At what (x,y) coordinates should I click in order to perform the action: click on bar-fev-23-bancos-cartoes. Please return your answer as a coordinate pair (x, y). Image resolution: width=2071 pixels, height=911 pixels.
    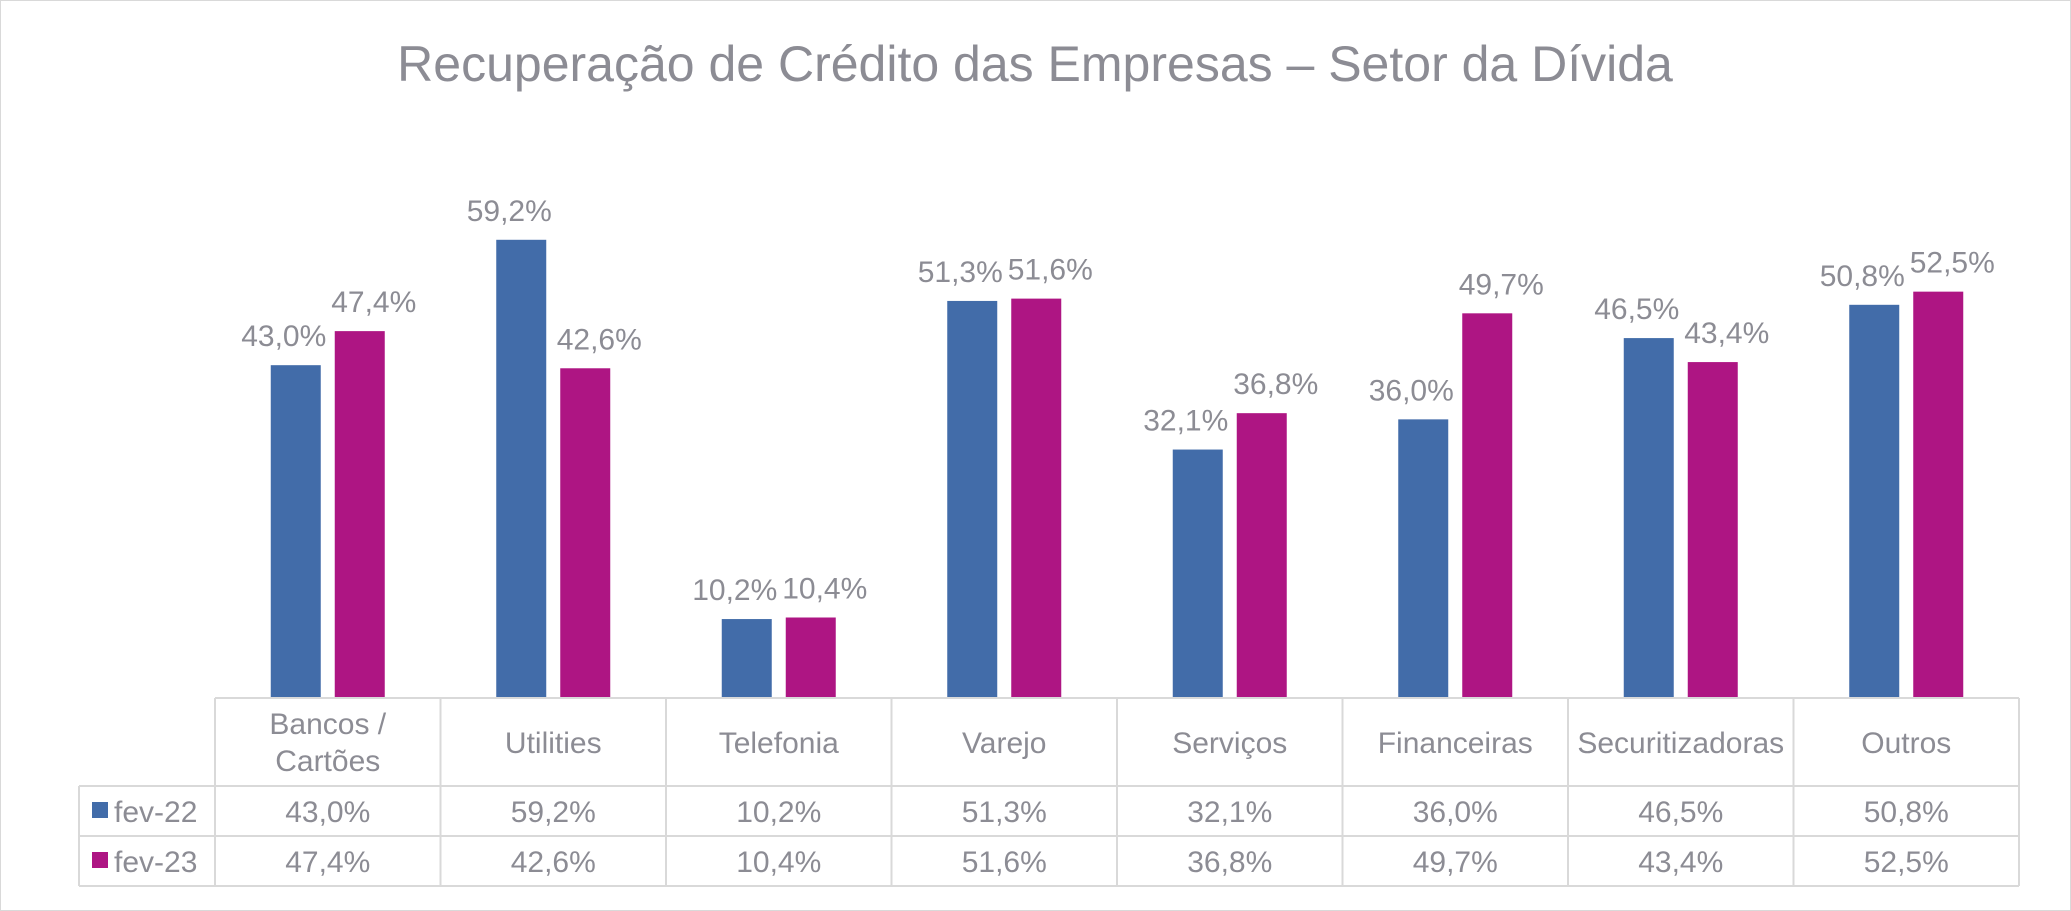
    Looking at the image, I should click on (359, 514).